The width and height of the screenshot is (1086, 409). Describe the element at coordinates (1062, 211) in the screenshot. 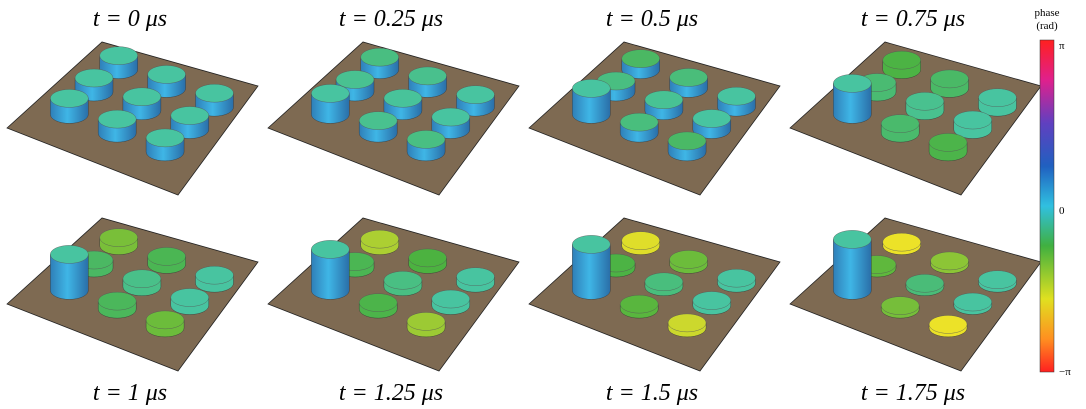

I see `colorbar-tick: 0` at that location.